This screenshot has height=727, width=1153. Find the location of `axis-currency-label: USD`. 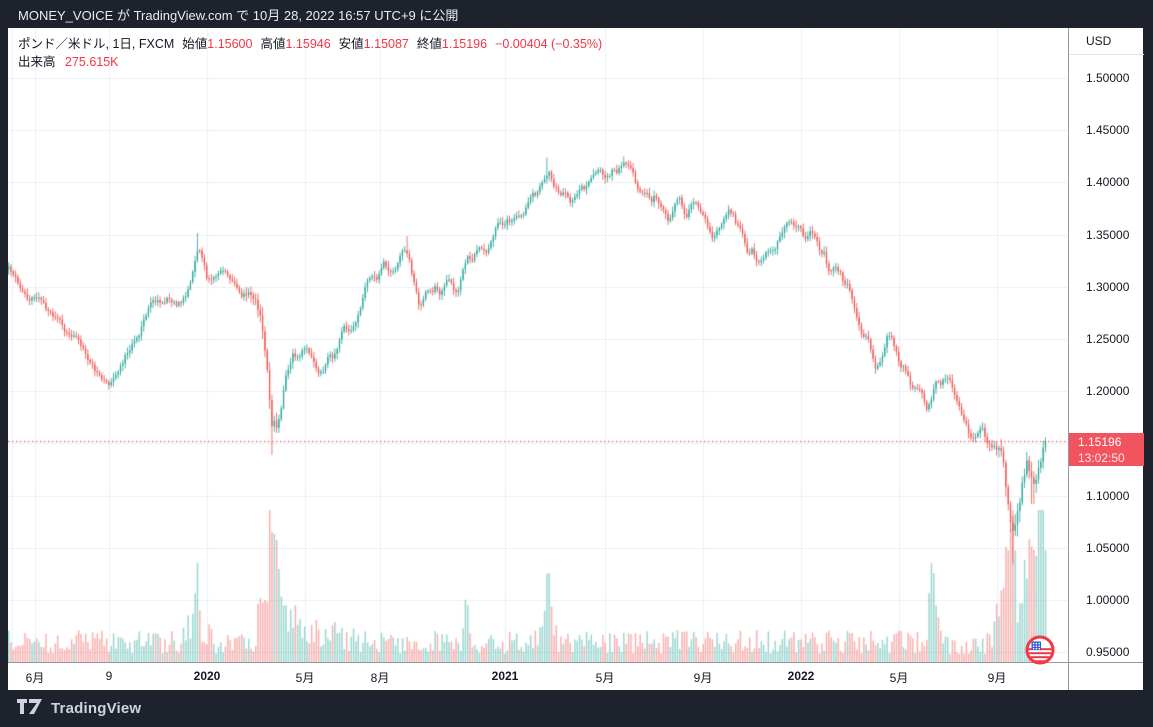

axis-currency-label: USD is located at coordinates (1099, 41).